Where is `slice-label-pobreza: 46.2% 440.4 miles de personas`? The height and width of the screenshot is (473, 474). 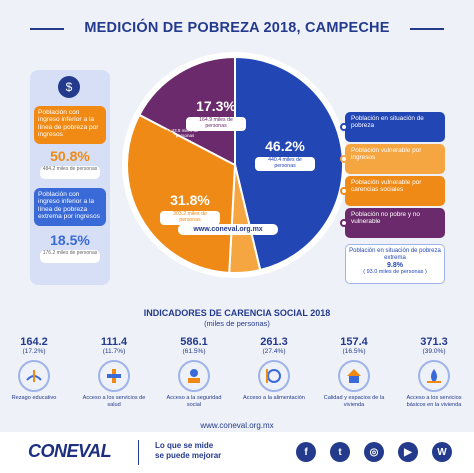 slice-label-pobreza: 46.2% 440.4 miles de personas is located at coordinates (285, 155).